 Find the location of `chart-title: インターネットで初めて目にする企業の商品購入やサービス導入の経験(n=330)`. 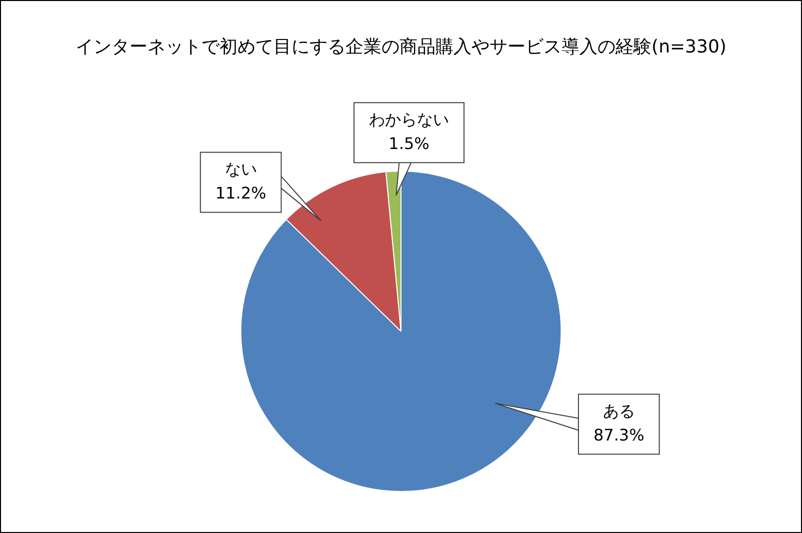

chart-title: インターネットで初めて目にする企業の商品購入やサービス導入の経験(n=330) is located at coordinates (401, 47).